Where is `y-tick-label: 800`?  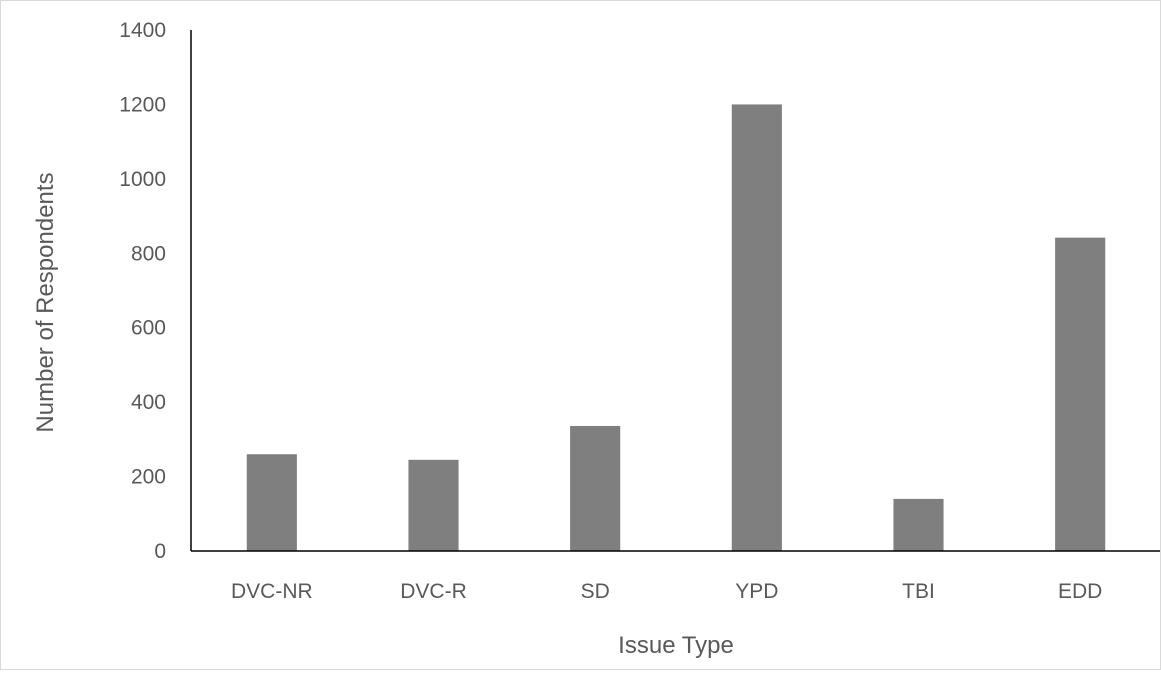
y-tick-label: 800 is located at coordinates (148, 253).